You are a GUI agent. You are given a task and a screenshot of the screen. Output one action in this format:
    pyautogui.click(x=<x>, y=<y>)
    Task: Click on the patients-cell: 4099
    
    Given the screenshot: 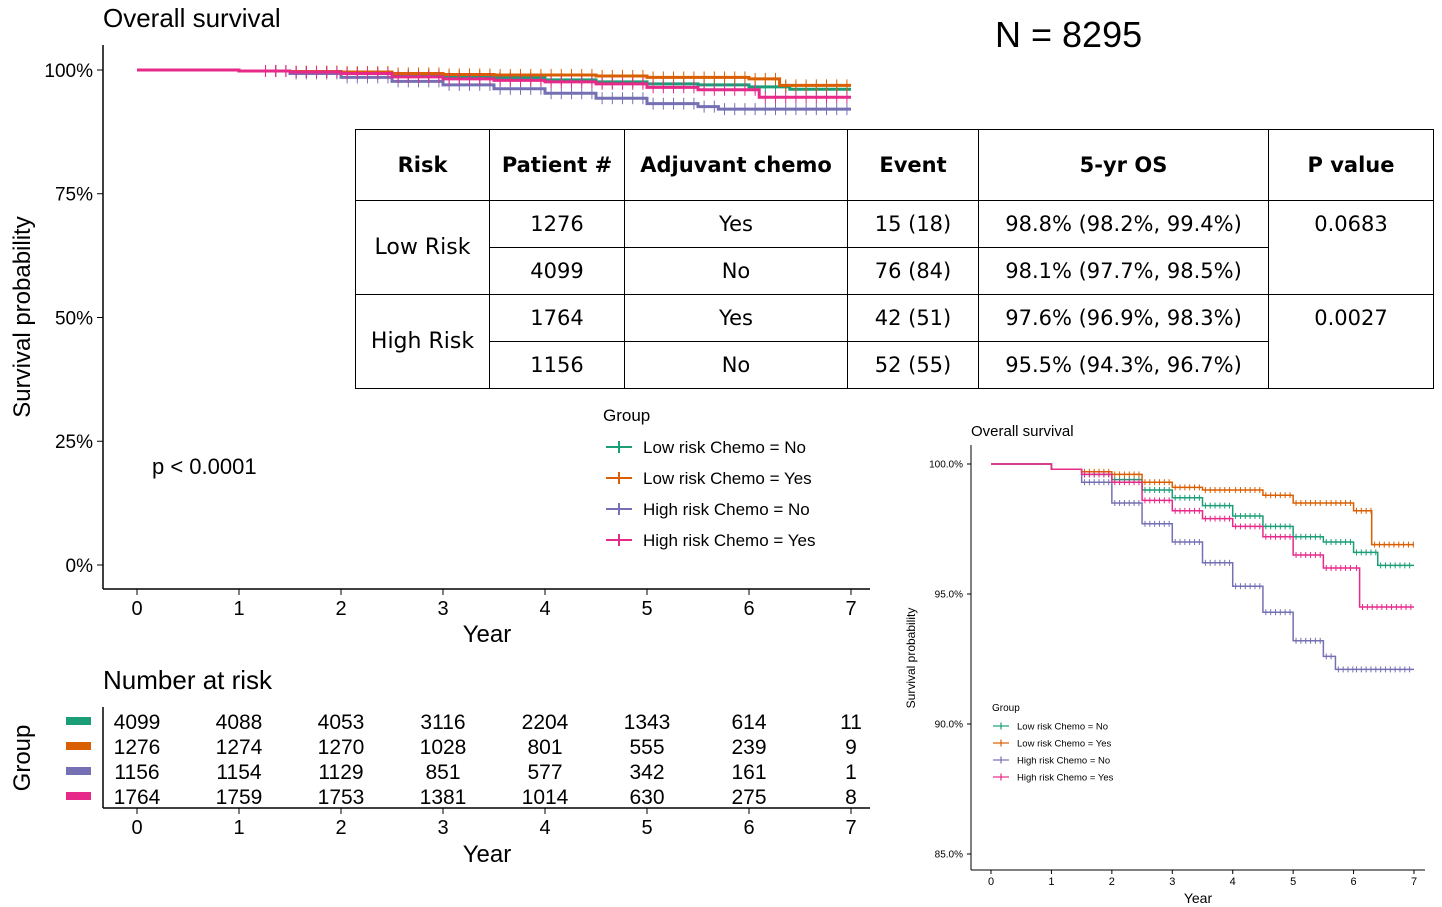 What is the action you would take?
    pyautogui.click(x=557, y=271)
    